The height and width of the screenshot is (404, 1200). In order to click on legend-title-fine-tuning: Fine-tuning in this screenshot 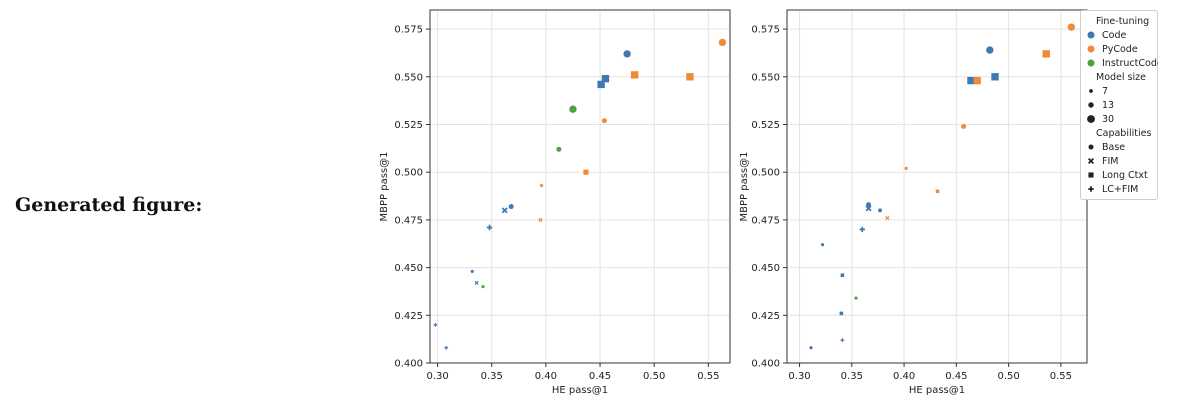, I will do `click(1122, 21)`.